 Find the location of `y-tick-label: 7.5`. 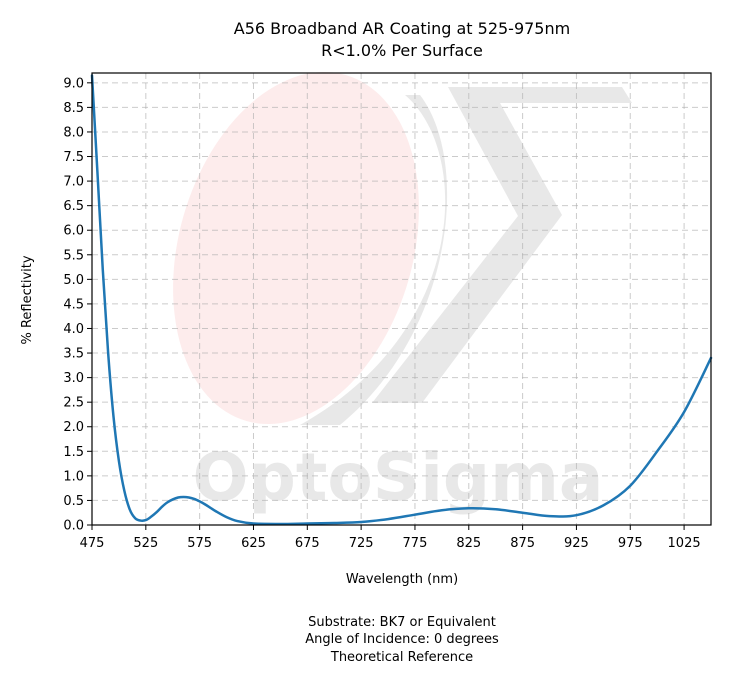

y-tick-label: 7.5 is located at coordinates (73, 157).